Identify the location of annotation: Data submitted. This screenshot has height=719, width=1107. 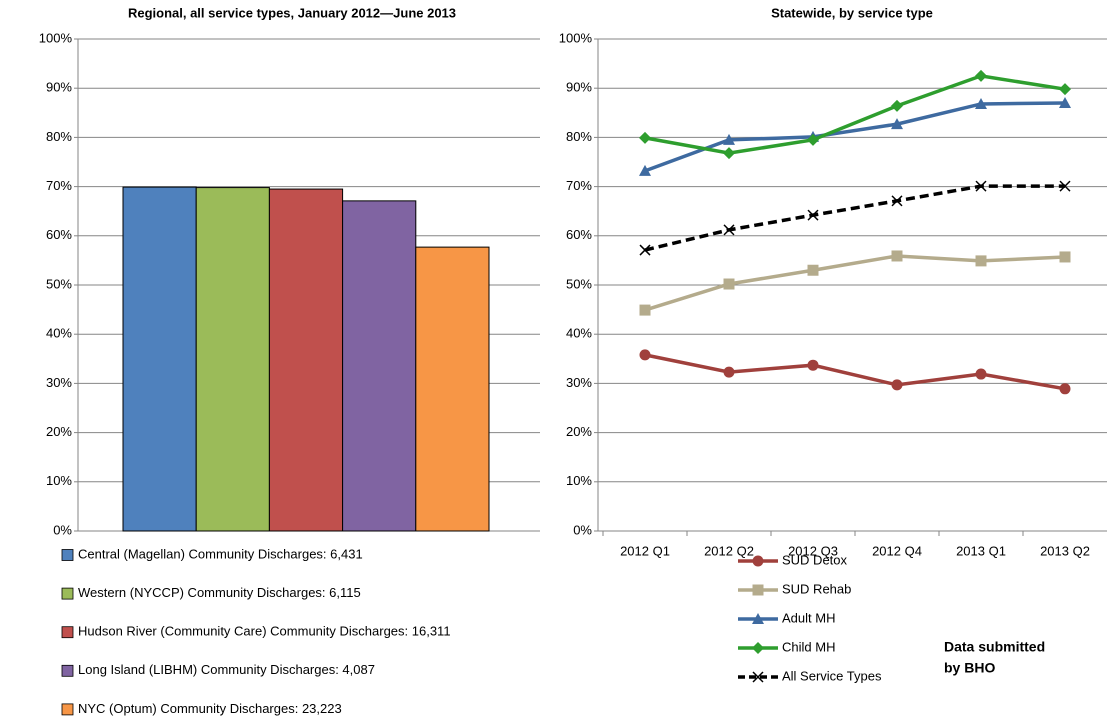
(994, 647).